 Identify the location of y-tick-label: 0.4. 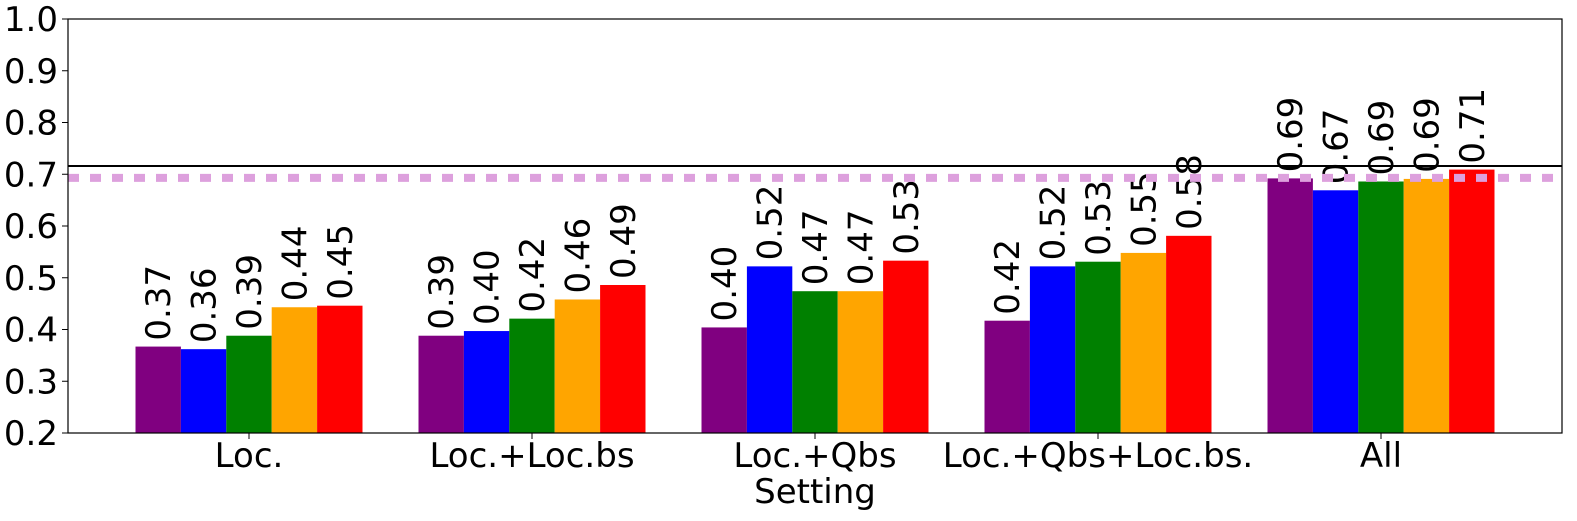
(31, 331).